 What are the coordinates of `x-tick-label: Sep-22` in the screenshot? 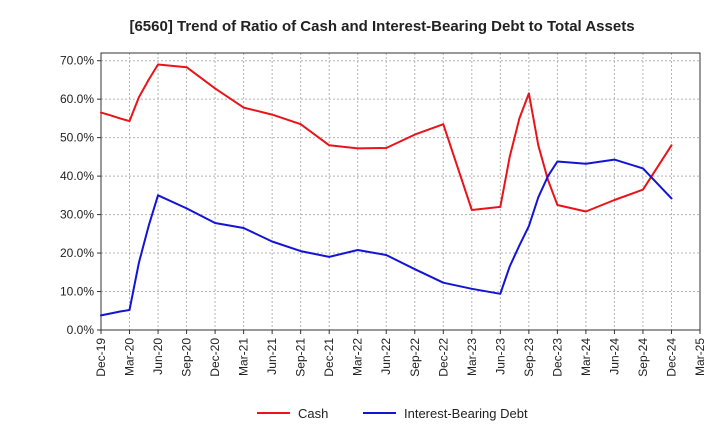 It's located at (415, 357).